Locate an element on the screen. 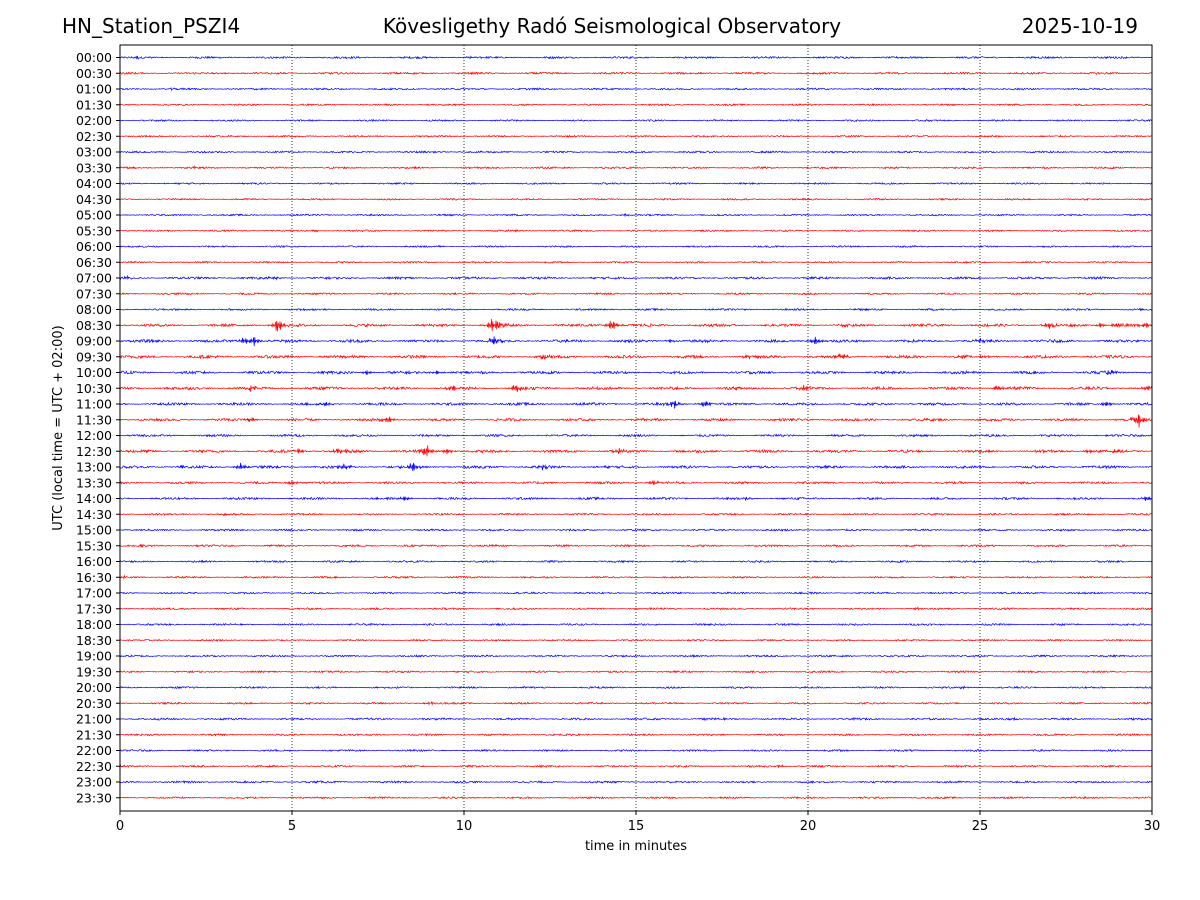  trace-1900 is located at coordinates (636, 656).